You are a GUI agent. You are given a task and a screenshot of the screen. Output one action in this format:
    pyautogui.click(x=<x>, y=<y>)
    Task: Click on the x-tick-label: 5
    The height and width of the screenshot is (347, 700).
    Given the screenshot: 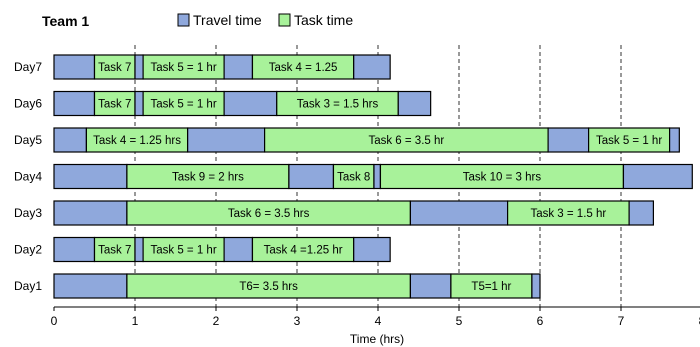 What is the action you would take?
    pyautogui.click(x=459, y=321)
    